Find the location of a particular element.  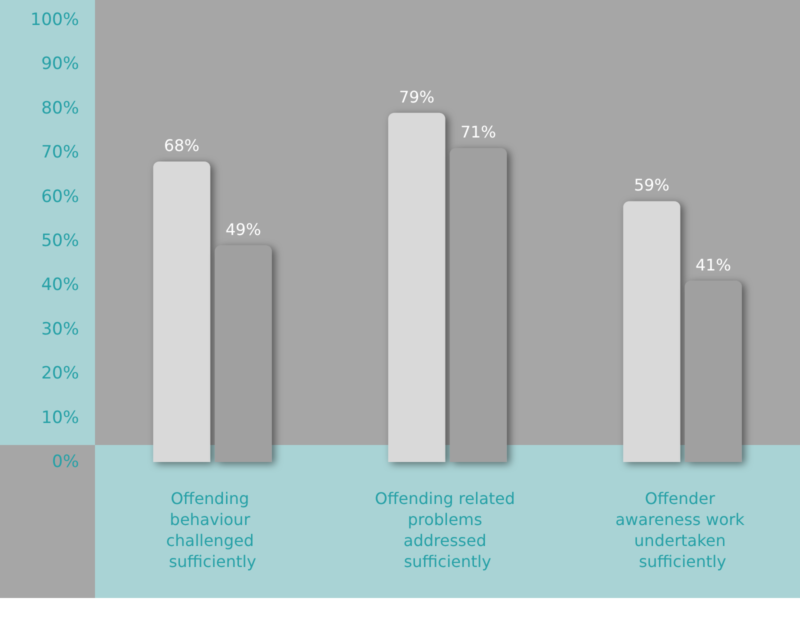

x-tick-label: Offending related problems addressed sufficiently is located at coordinates (447, 530).